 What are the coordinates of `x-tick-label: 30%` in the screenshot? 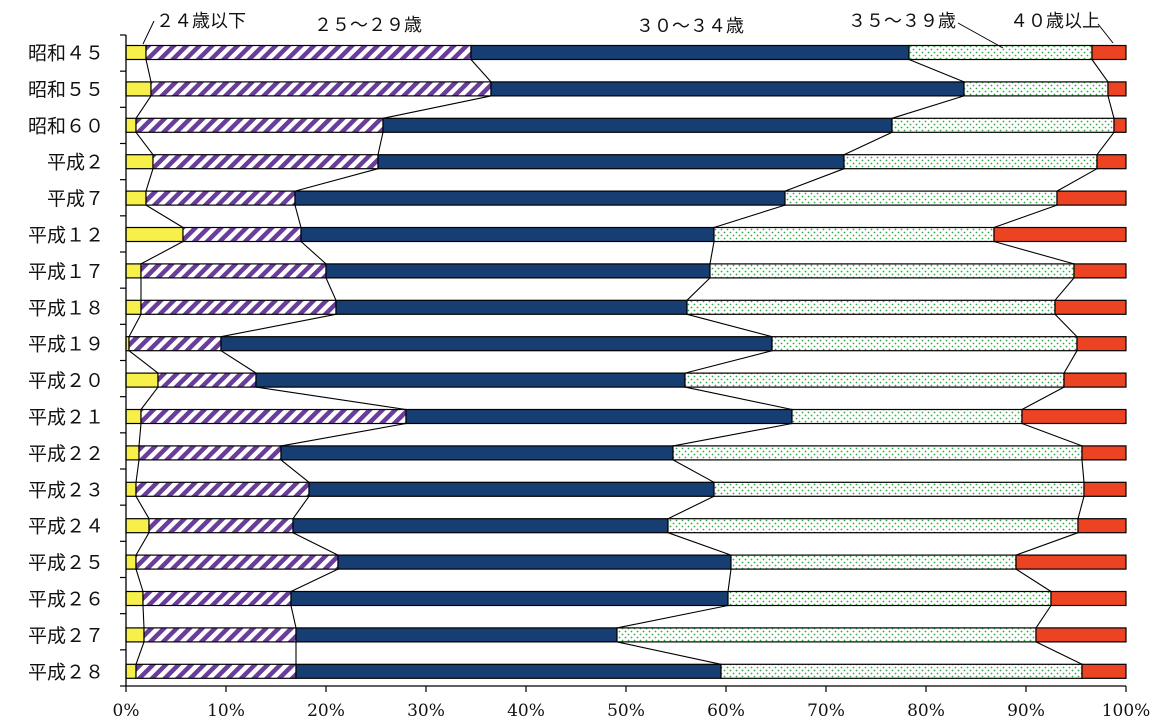 It's located at (426, 711).